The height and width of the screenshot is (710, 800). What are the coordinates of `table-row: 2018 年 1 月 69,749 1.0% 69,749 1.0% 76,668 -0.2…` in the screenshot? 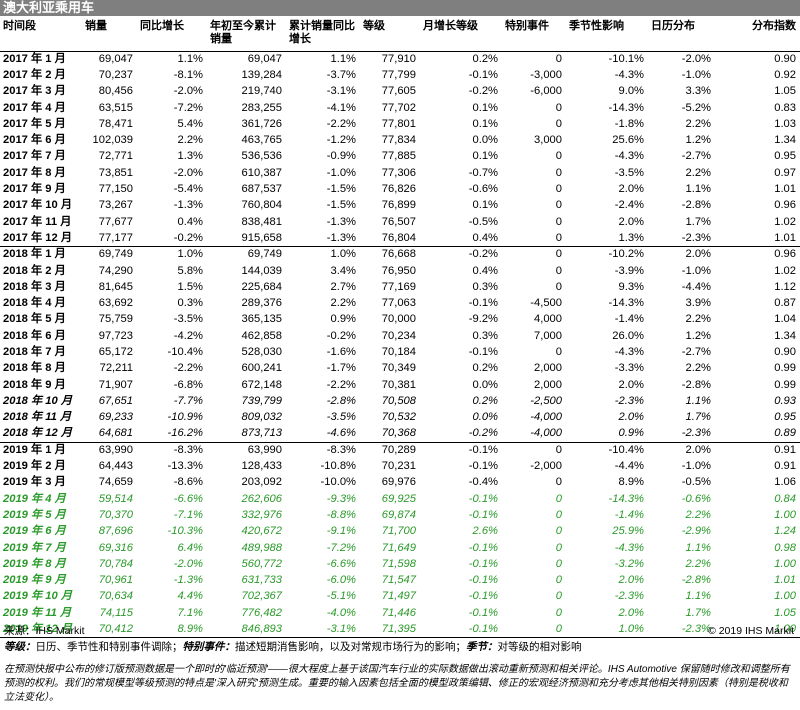 It's located at (400, 254).